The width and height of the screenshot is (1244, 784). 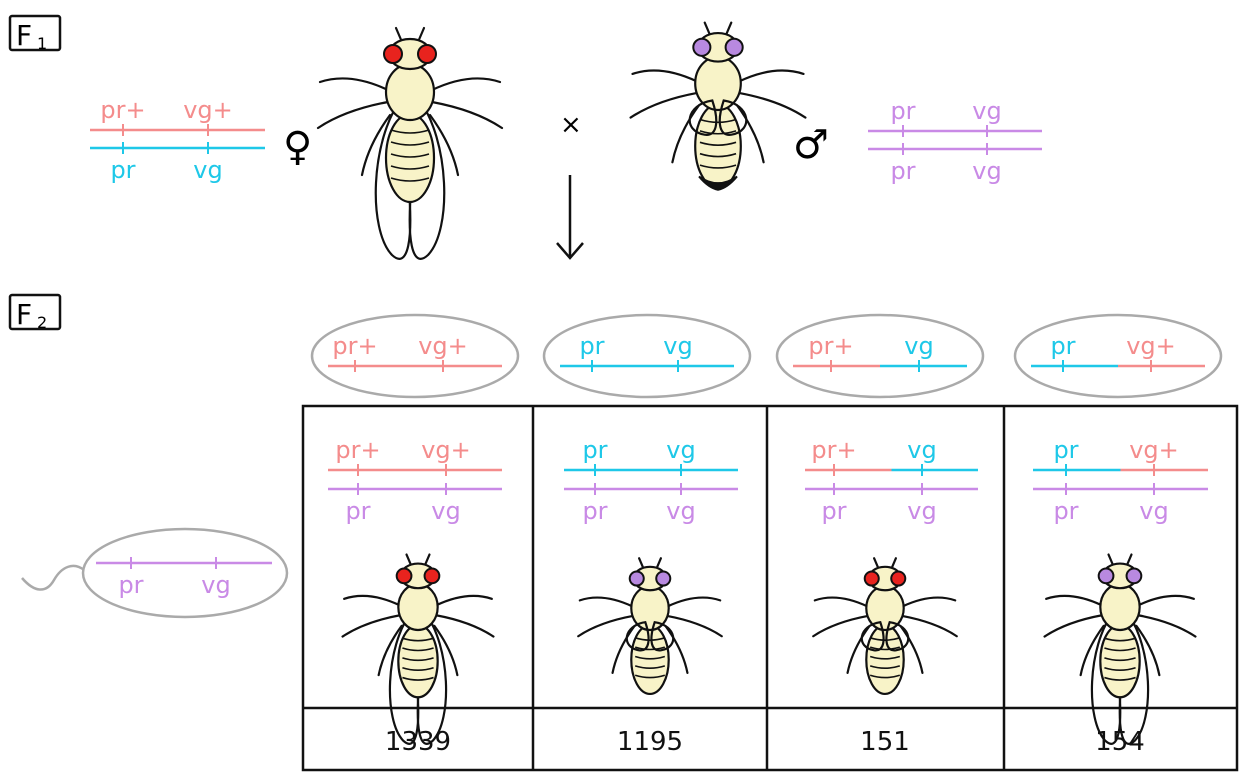 I want to click on offspring-column: pr+ vg+ pr+ vg+ pr vg 1339, so click(x=415, y=535).